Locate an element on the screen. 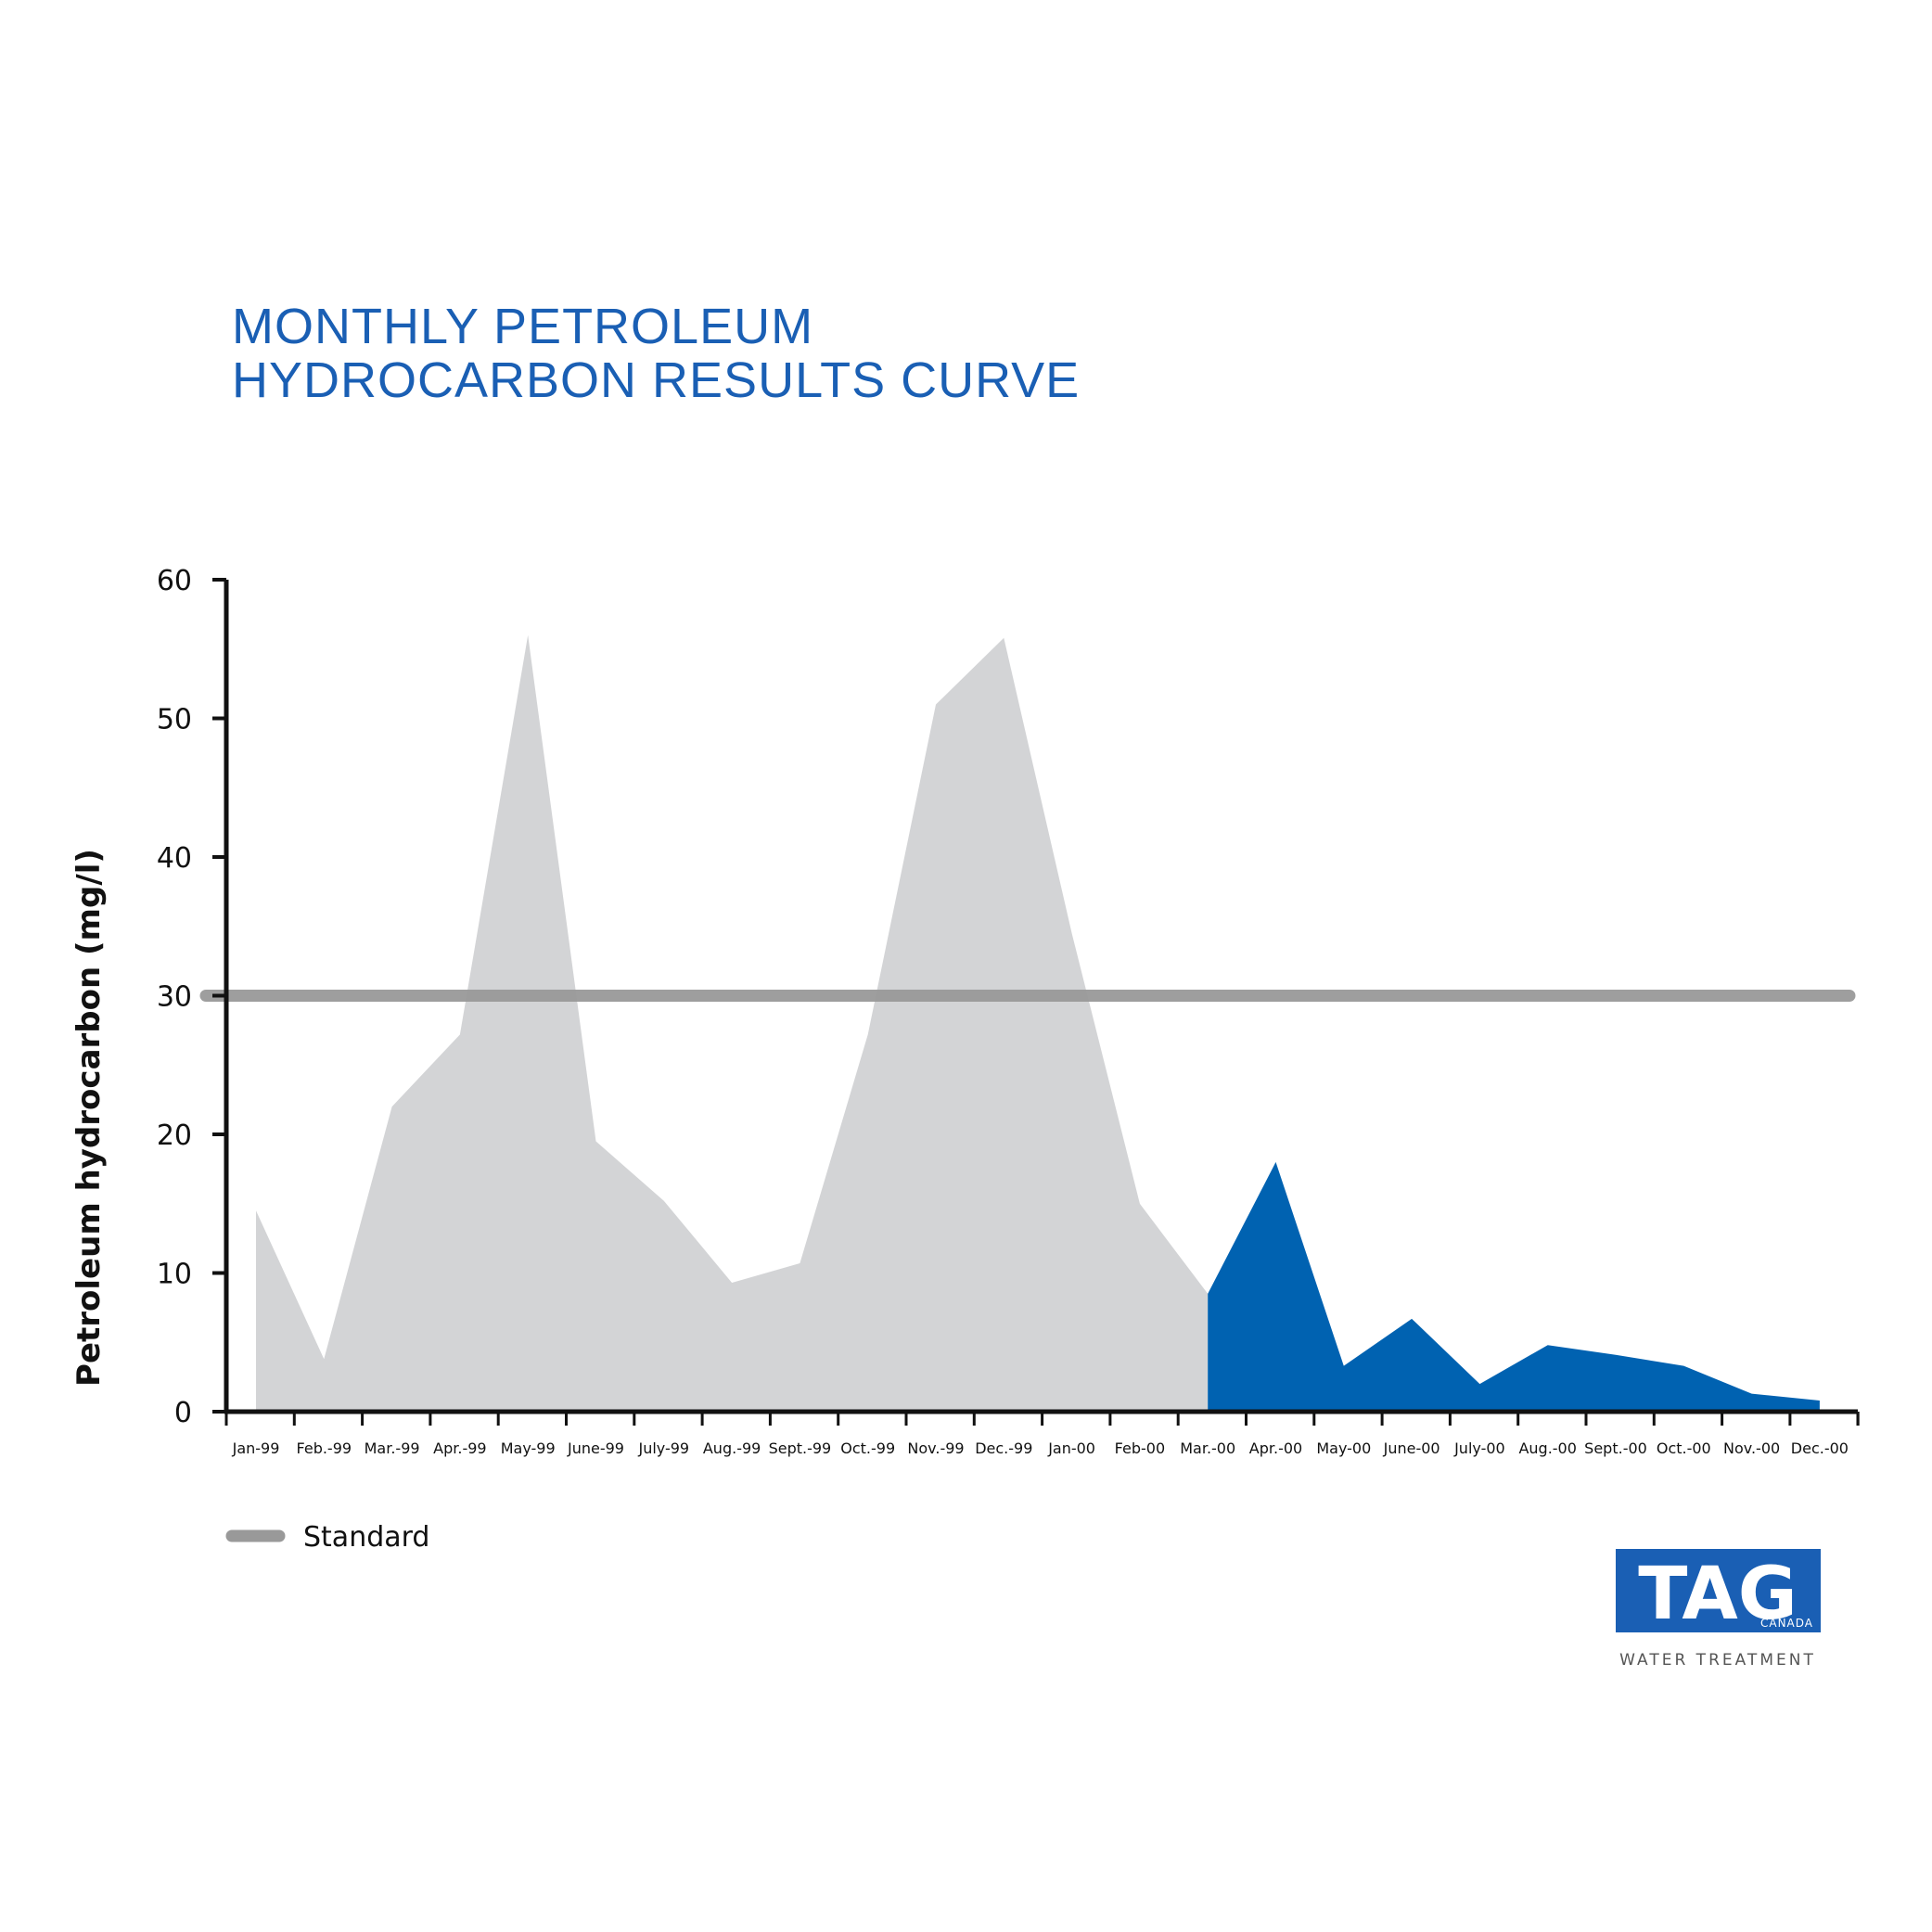 The width and height of the screenshot is (1932, 1932). x-tick-label: May-00 is located at coordinates (1343, 1448).